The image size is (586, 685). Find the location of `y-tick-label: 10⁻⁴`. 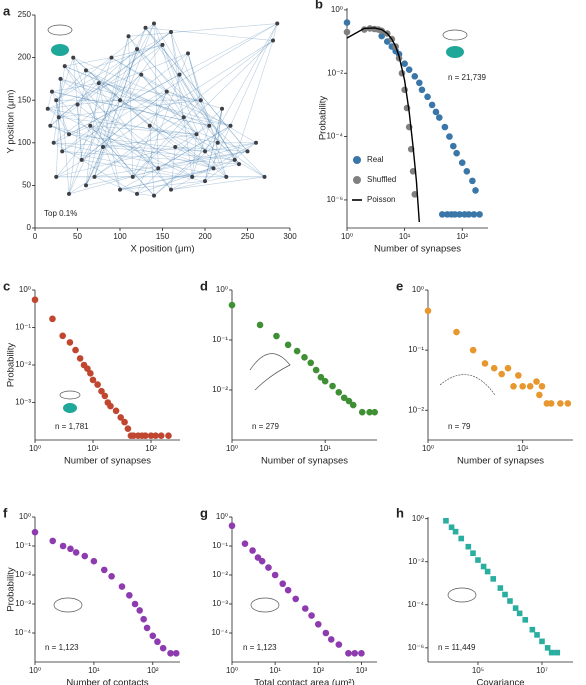

y-tick-label: 10⁻⁴ is located at coordinates (334, 136).